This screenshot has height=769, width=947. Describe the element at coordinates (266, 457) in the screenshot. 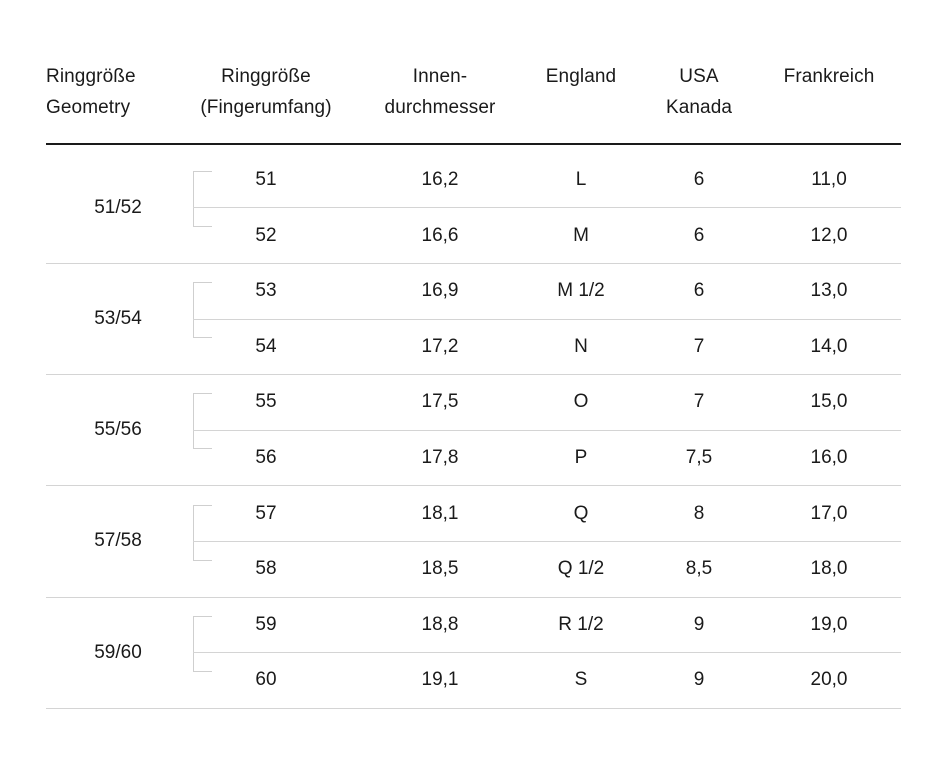

I see `cell-fingerumfang: 56` at that location.